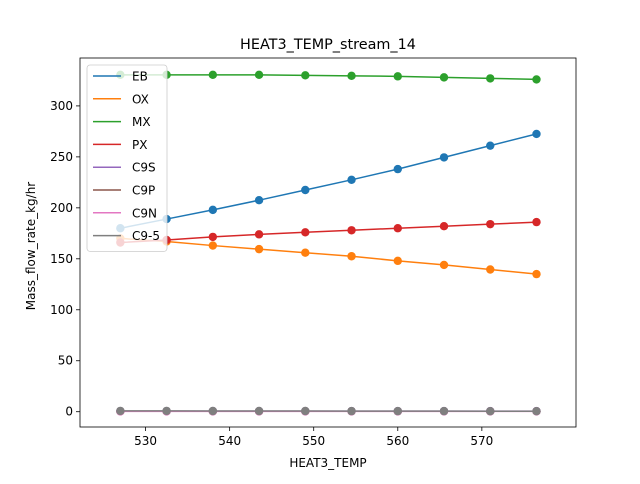  What do you see at coordinates (146, 236) in the screenshot?
I see `legend-label-C9-5: C9-5` at bounding box center [146, 236].